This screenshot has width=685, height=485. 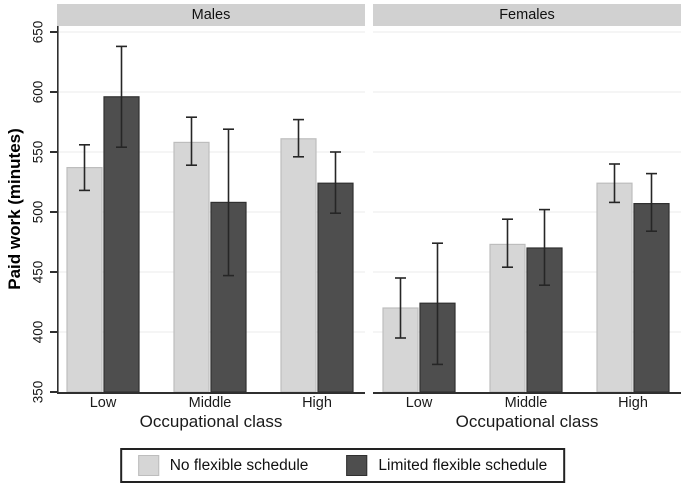 What do you see at coordinates (38, 212) in the screenshot?
I see `y-tick-label: 500` at bounding box center [38, 212].